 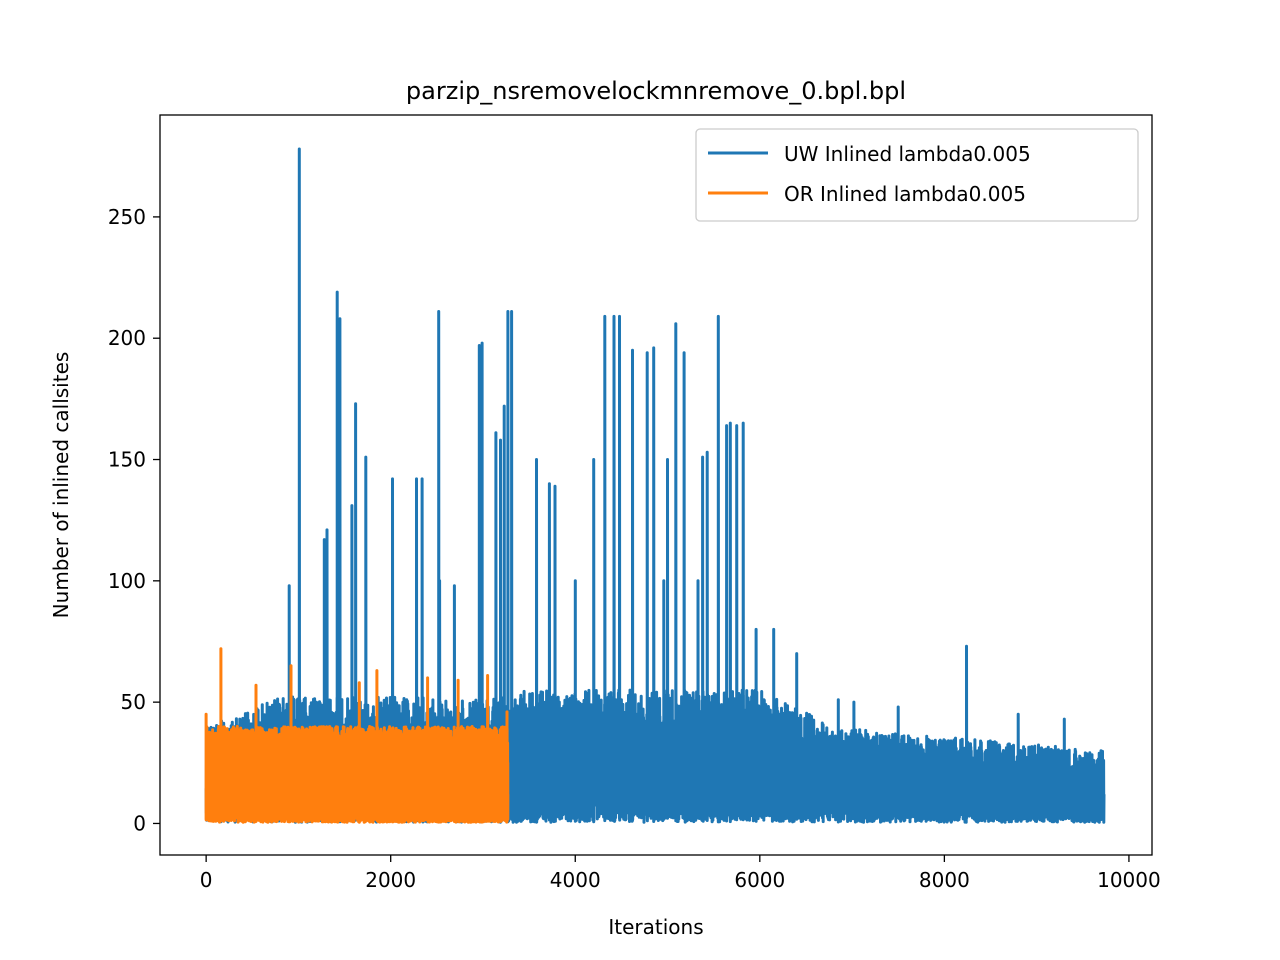 I want to click on x-tick-label: 10000, so click(x=1129, y=880).